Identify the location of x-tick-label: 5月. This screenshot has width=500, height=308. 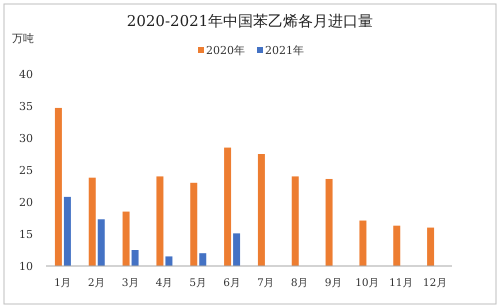
(198, 283).